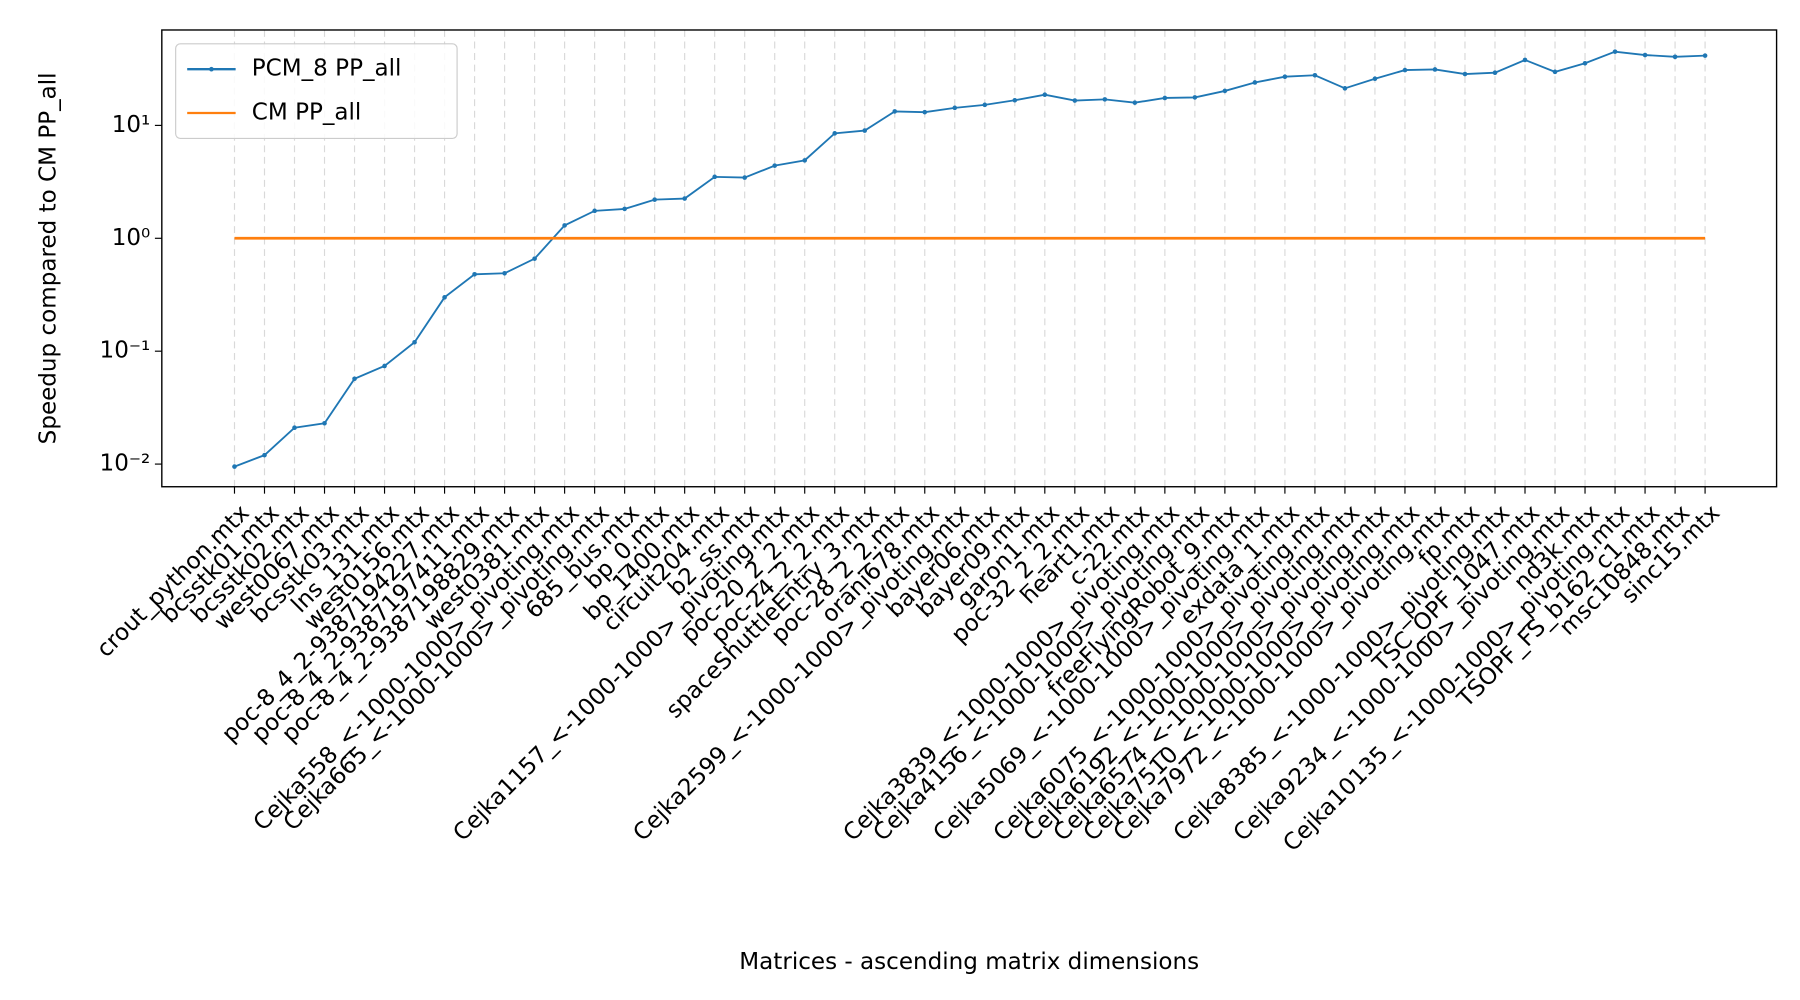  I want to click on y-tick-label: 10¹, so click(131, 125).